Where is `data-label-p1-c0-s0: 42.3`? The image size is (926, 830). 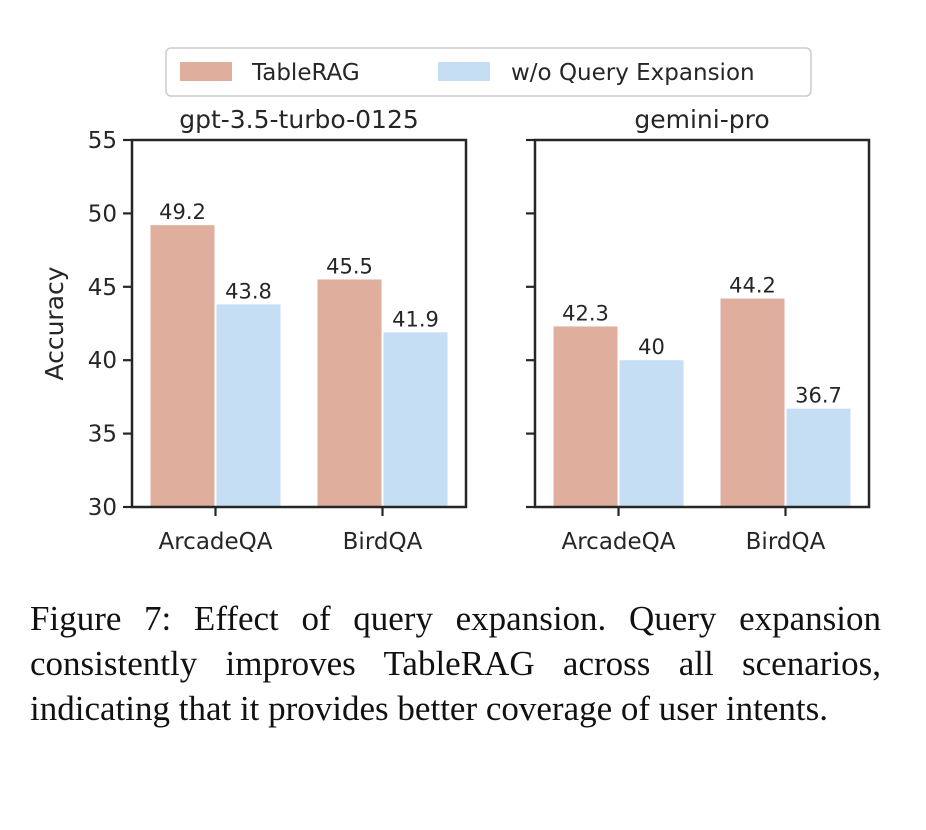 data-label-p1-c0-s0: 42.3 is located at coordinates (585, 313).